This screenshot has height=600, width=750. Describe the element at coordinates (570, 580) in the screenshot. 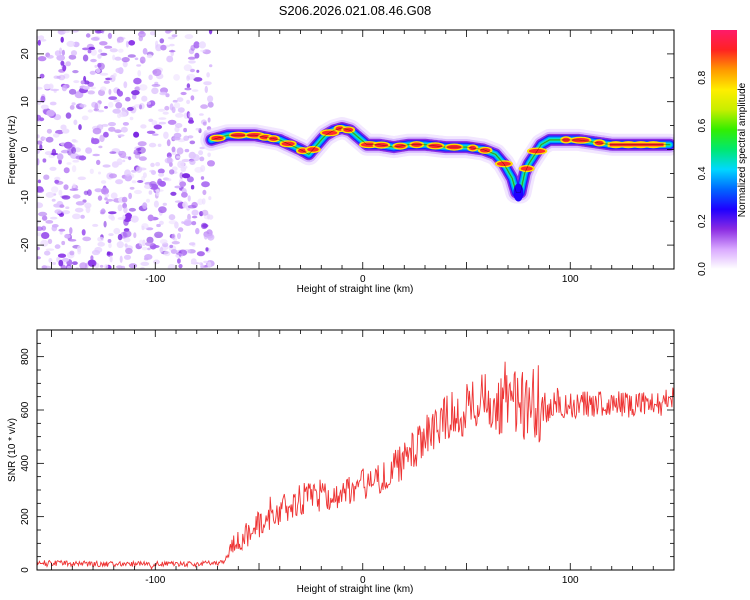

I see `x-tick-label: 100` at that location.